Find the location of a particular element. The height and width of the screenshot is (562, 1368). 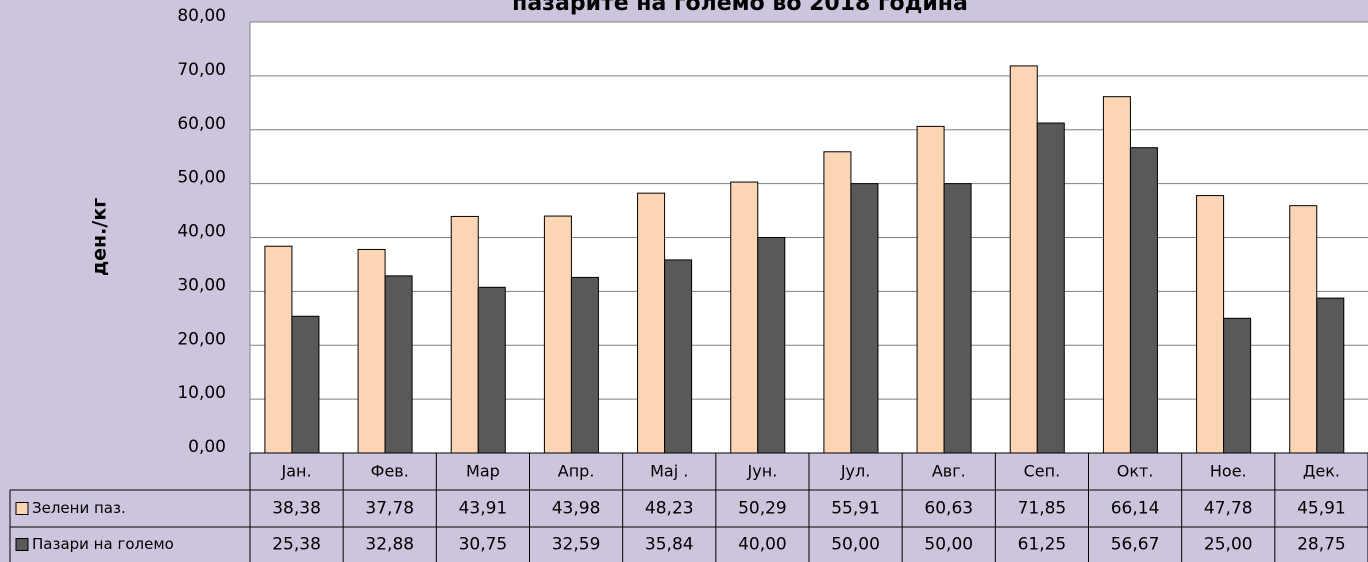

x-tick-label: Мај . is located at coordinates (669, 471).